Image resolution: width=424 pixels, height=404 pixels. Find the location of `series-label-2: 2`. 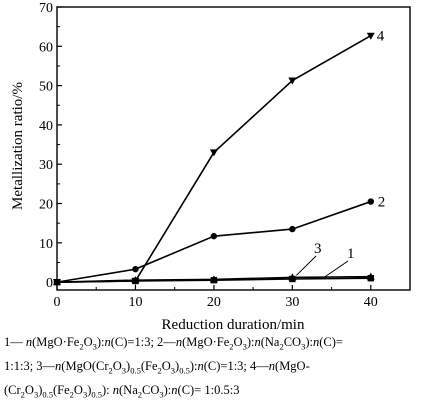

series-label-2: 2 is located at coordinates (382, 203).